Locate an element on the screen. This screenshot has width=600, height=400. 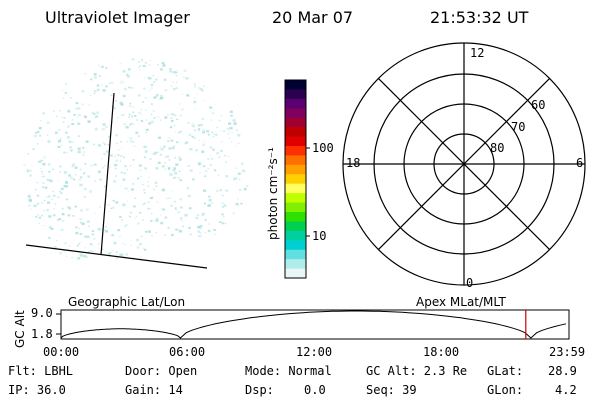
info-glat-label: GLat: is located at coordinates (505, 371).